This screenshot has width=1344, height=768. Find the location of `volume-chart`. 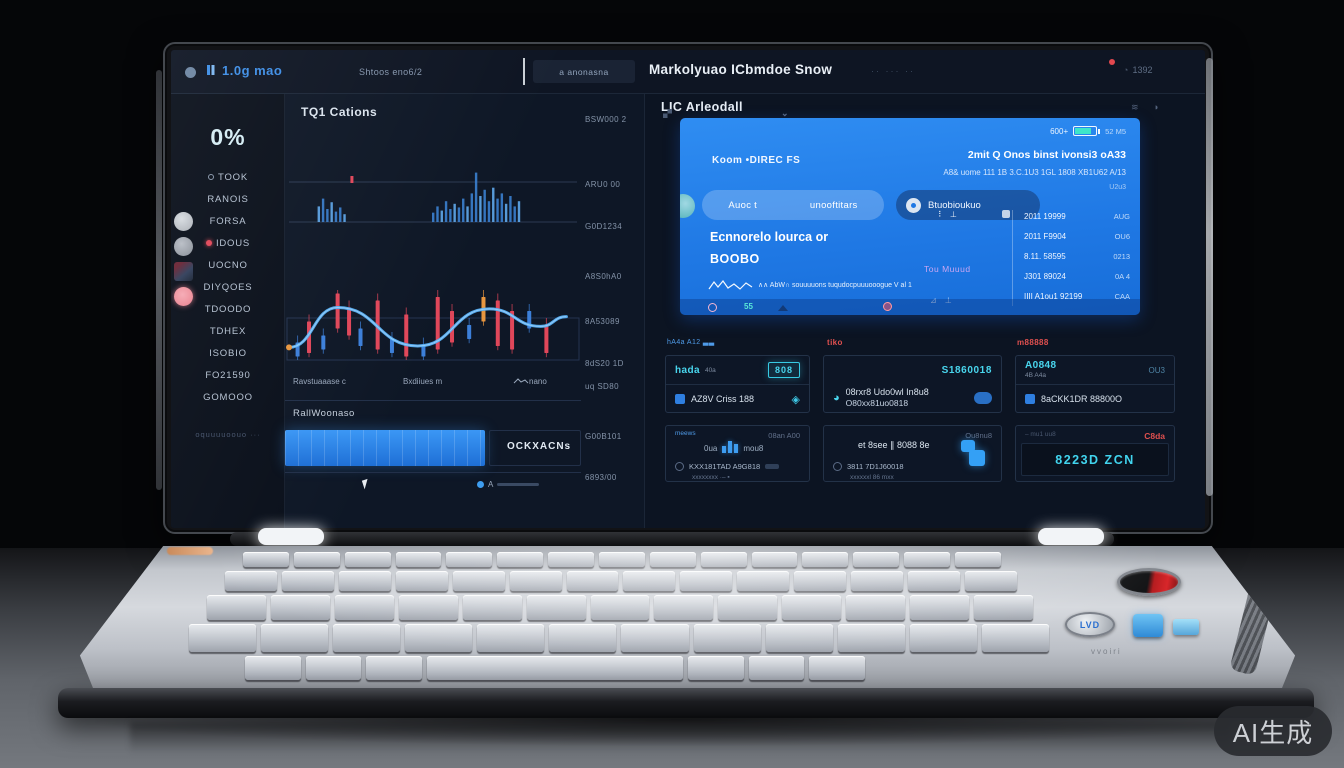

volume-chart is located at coordinates (385, 448).